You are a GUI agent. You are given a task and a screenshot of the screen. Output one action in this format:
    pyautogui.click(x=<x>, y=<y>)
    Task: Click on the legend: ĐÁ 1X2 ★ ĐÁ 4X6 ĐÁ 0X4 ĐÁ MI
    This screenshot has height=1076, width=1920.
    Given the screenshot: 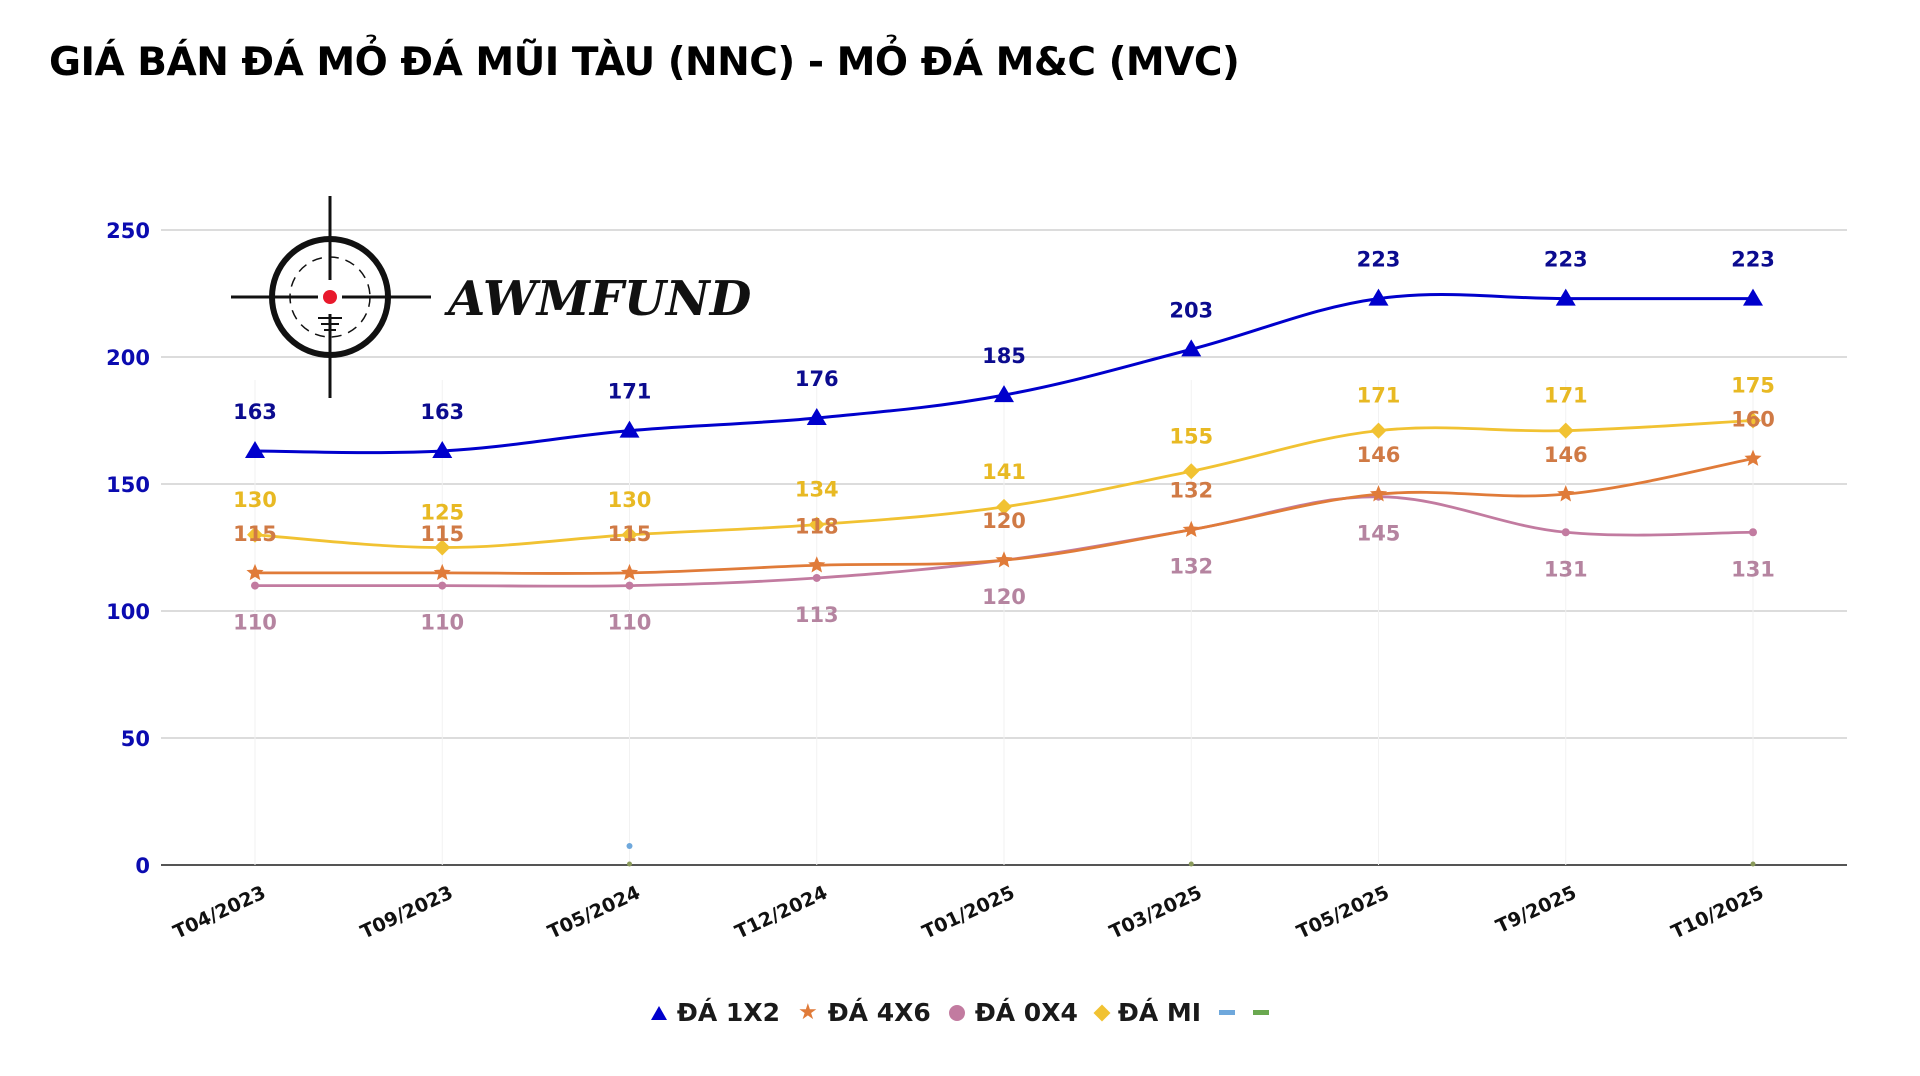 What is the action you would take?
    pyautogui.click(x=960, y=1012)
    